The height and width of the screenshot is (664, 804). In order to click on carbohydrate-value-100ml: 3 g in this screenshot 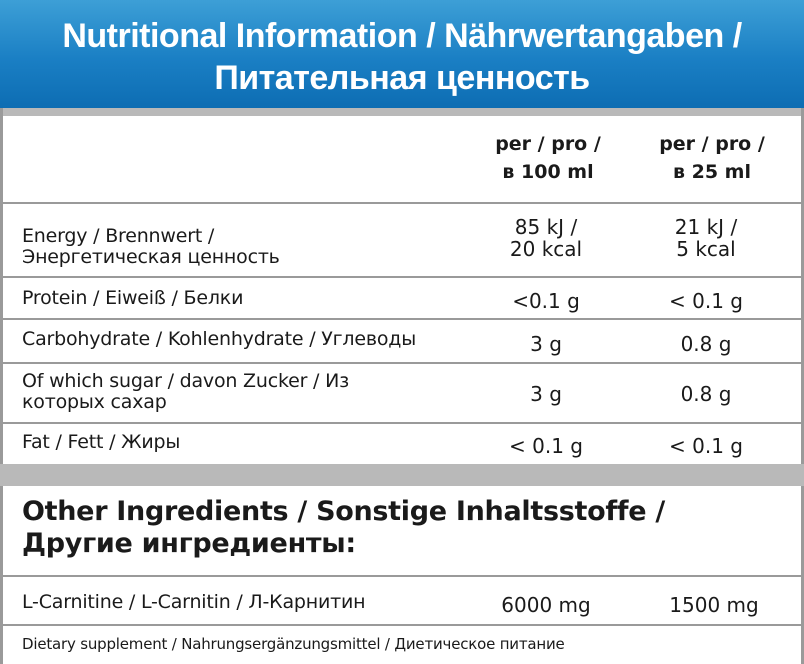, I will do `click(546, 344)`.